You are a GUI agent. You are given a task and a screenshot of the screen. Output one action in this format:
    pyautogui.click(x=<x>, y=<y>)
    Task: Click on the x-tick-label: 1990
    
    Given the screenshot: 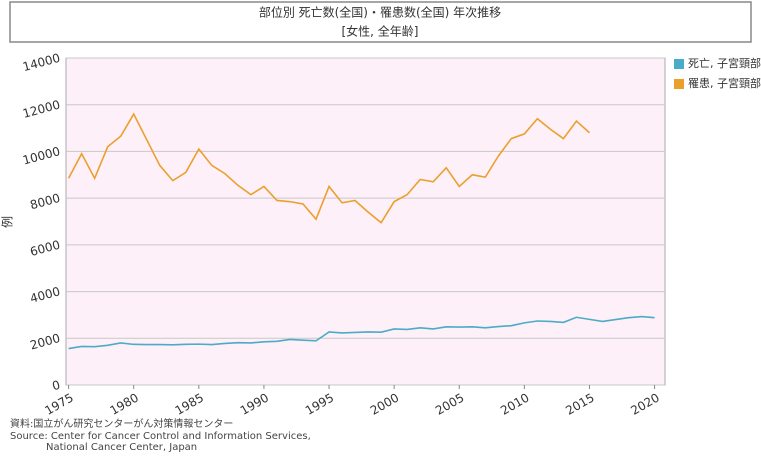 What is the action you would take?
    pyautogui.click(x=254, y=404)
    